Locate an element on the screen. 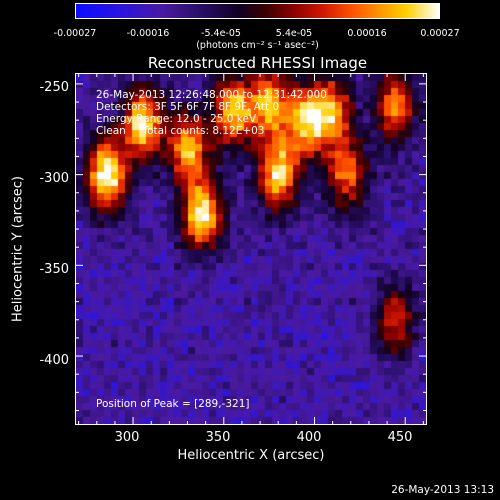  colorbar-tick: 0.00027 is located at coordinates (440, 33).